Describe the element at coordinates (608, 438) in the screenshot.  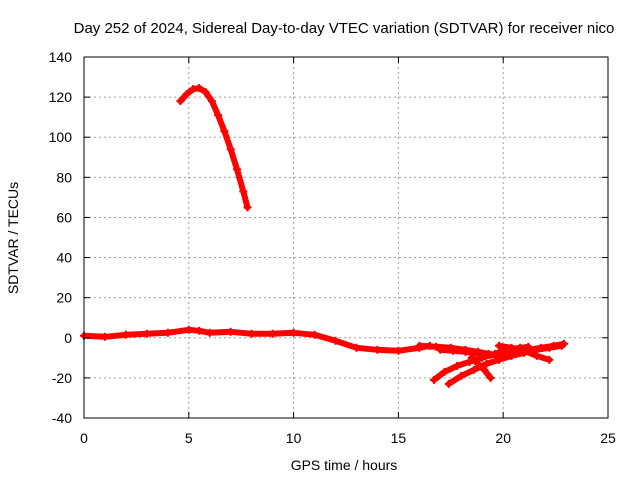
I see `x-tick-label: 25` at that location.